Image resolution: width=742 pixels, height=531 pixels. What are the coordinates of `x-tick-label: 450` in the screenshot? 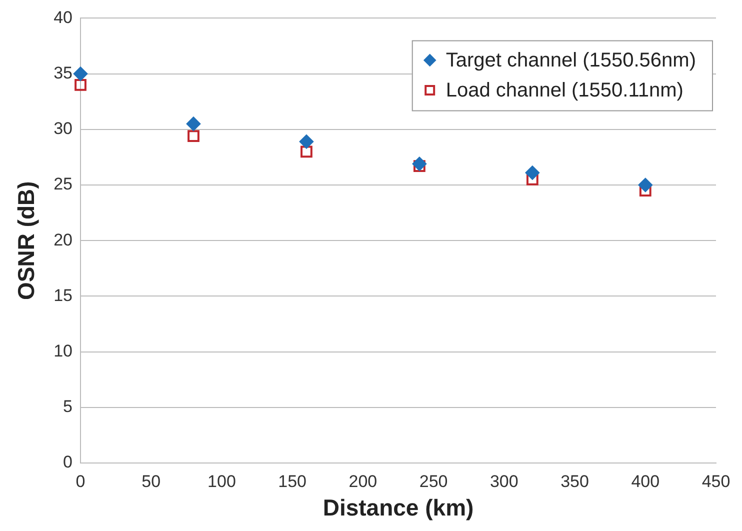 It's located at (716, 481).